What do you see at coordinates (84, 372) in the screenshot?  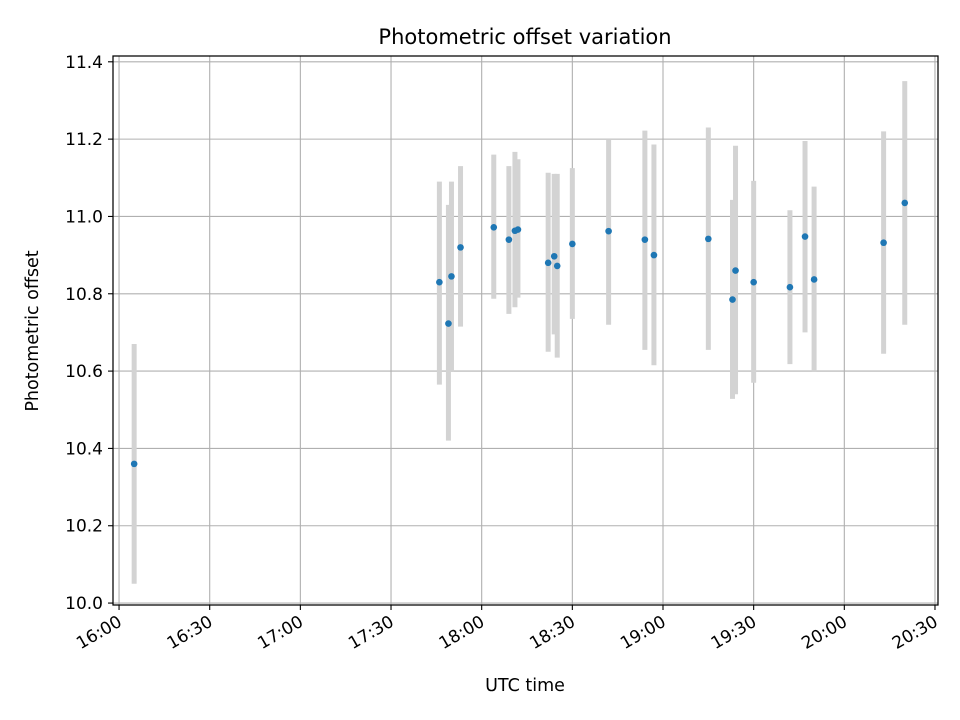 I see `y-tick-label: 10.6` at bounding box center [84, 372].